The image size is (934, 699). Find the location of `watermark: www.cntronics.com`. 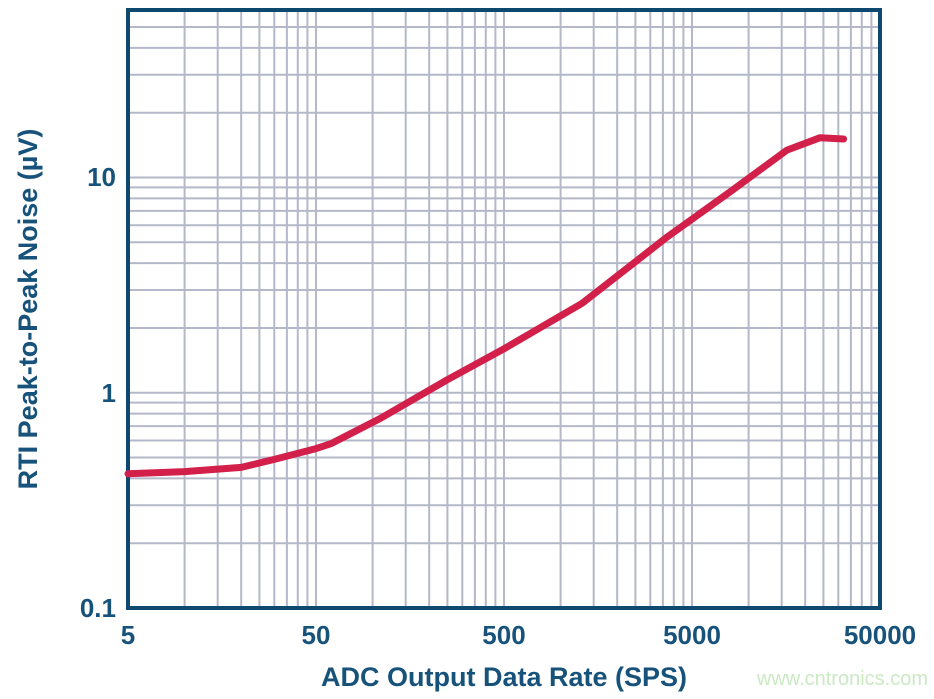

watermark: www.cntronics.com is located at coordinates (842, 679).